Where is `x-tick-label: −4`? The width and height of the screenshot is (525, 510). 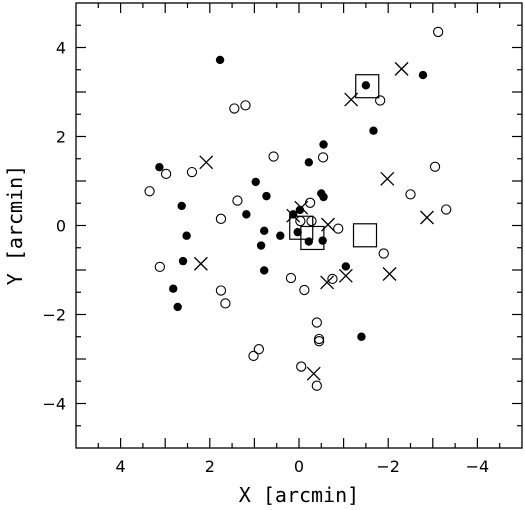
x-tick-label: −4 is located at coordinates (478, 466).